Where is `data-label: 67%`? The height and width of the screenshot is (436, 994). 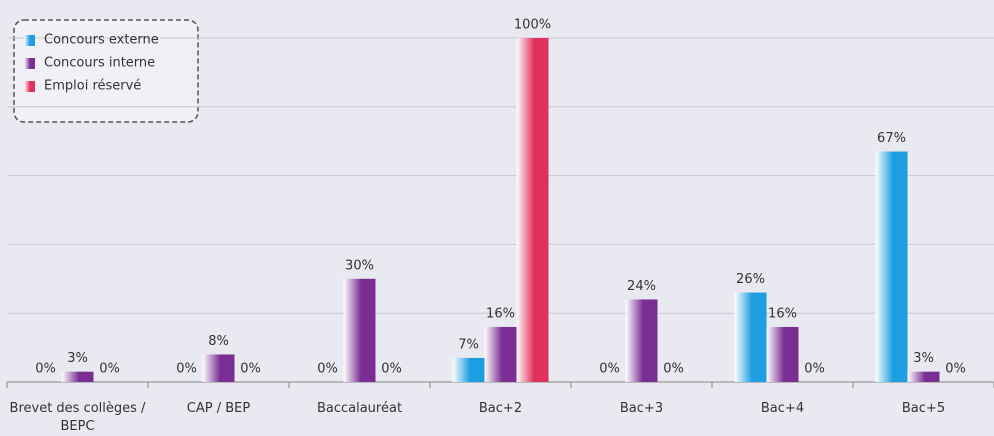
data-label: 67% is located at coordinates (891, 138).